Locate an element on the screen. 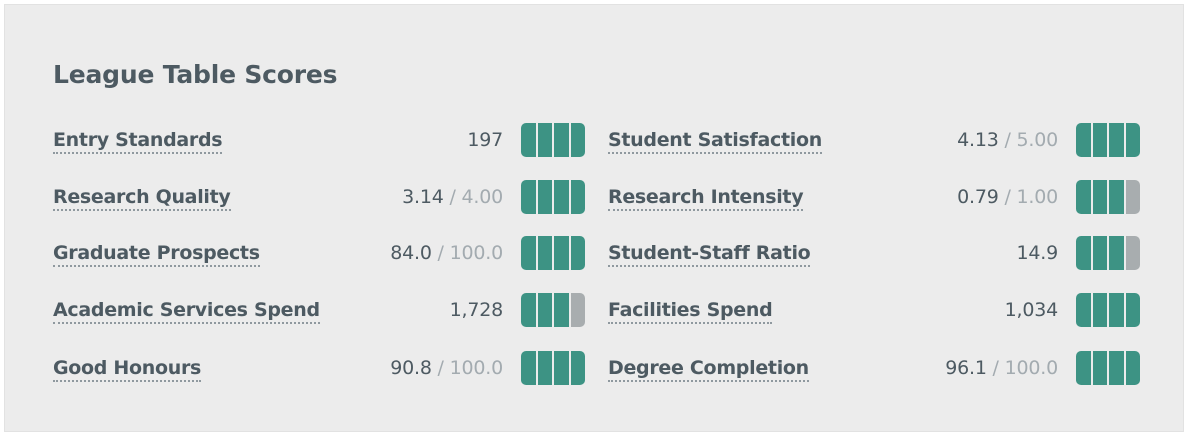 This screenshot has width=1188, height=436. score-value: 90.8 / 100.0 is located at coordinates (446, 368).